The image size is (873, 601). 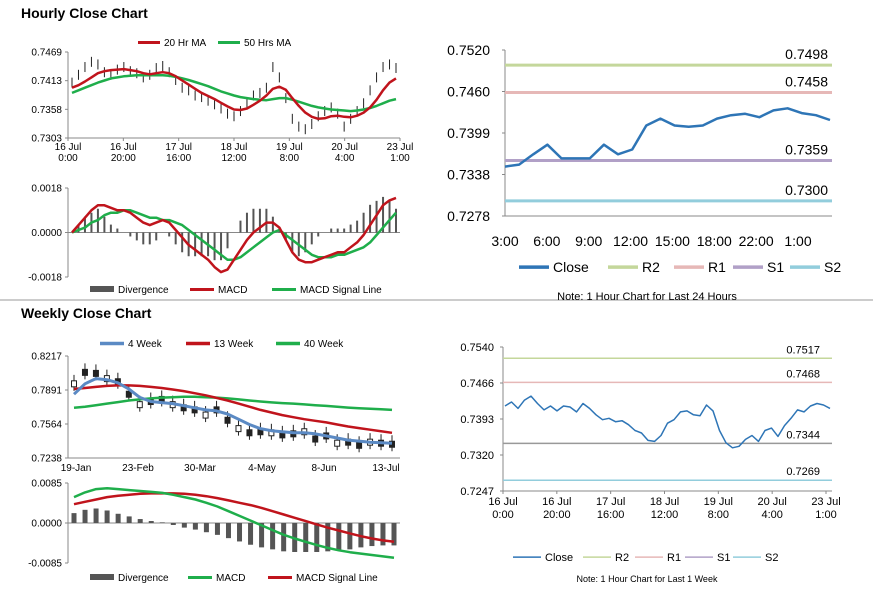 What do you see at coordinates (143, 578) in the screenshot?
I see `weekly-legend-divergence-label: Divergence` at bounding box center [143, 578].